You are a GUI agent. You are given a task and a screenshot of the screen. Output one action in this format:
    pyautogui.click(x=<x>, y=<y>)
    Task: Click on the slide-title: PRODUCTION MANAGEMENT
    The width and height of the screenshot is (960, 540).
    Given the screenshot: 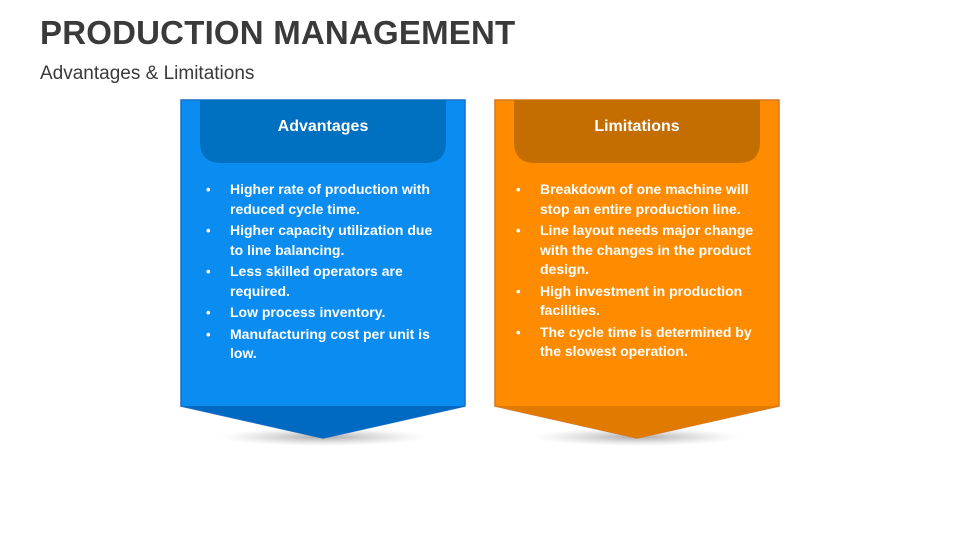 What is the action you would take?
    pyautogui.click(x=278, y=32)
    